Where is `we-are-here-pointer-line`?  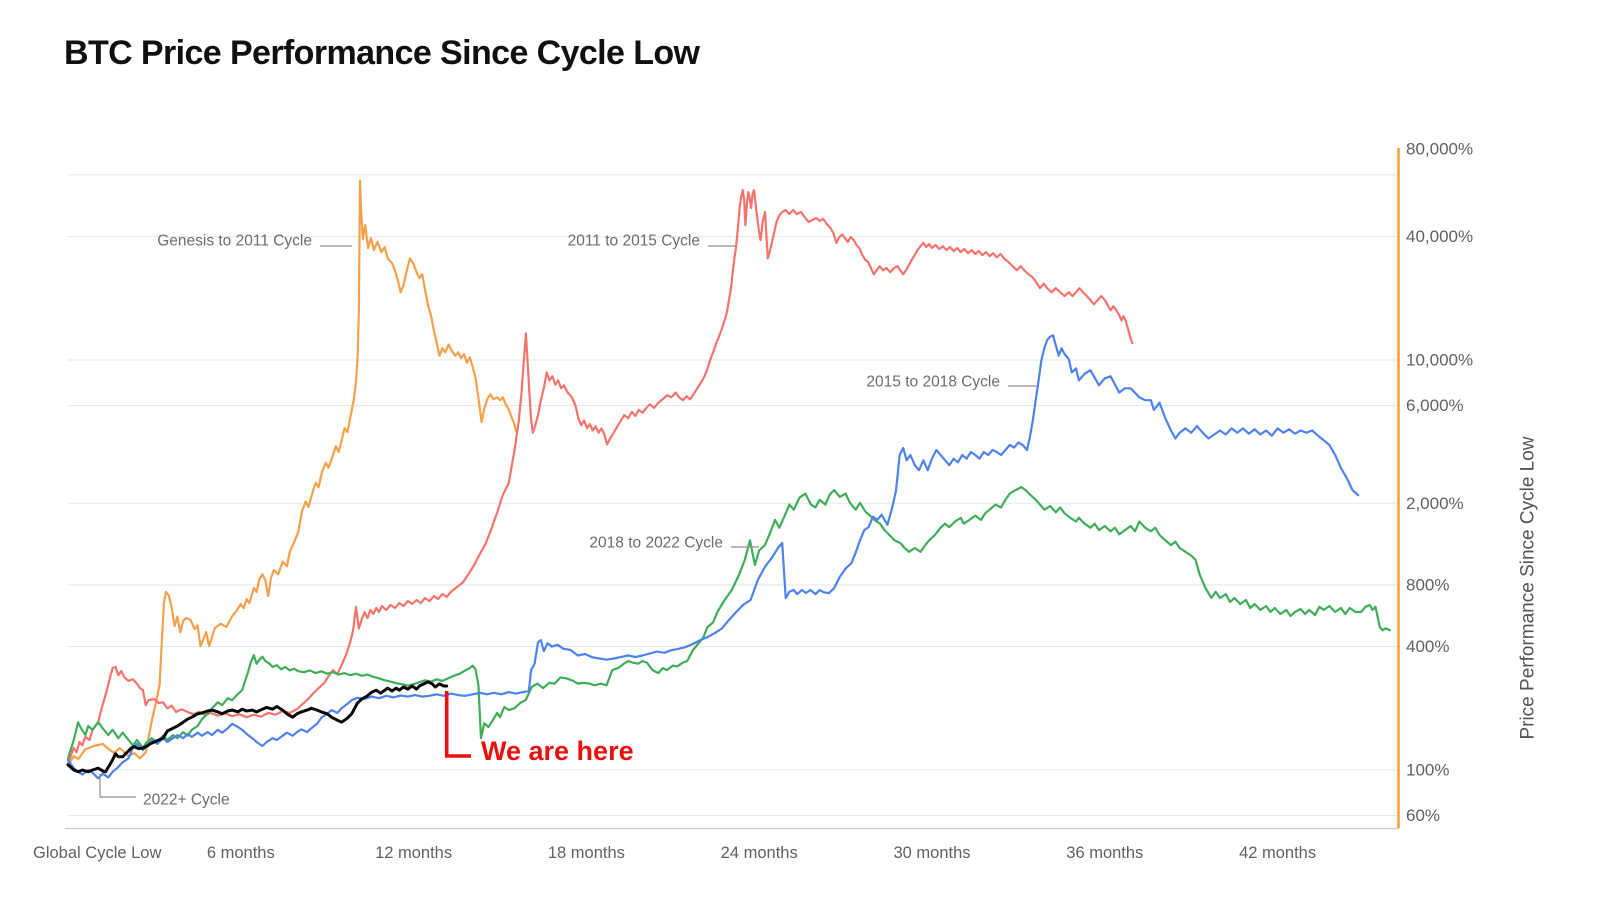
we-are-here-pointer-line is located at coordinates (457, 724).